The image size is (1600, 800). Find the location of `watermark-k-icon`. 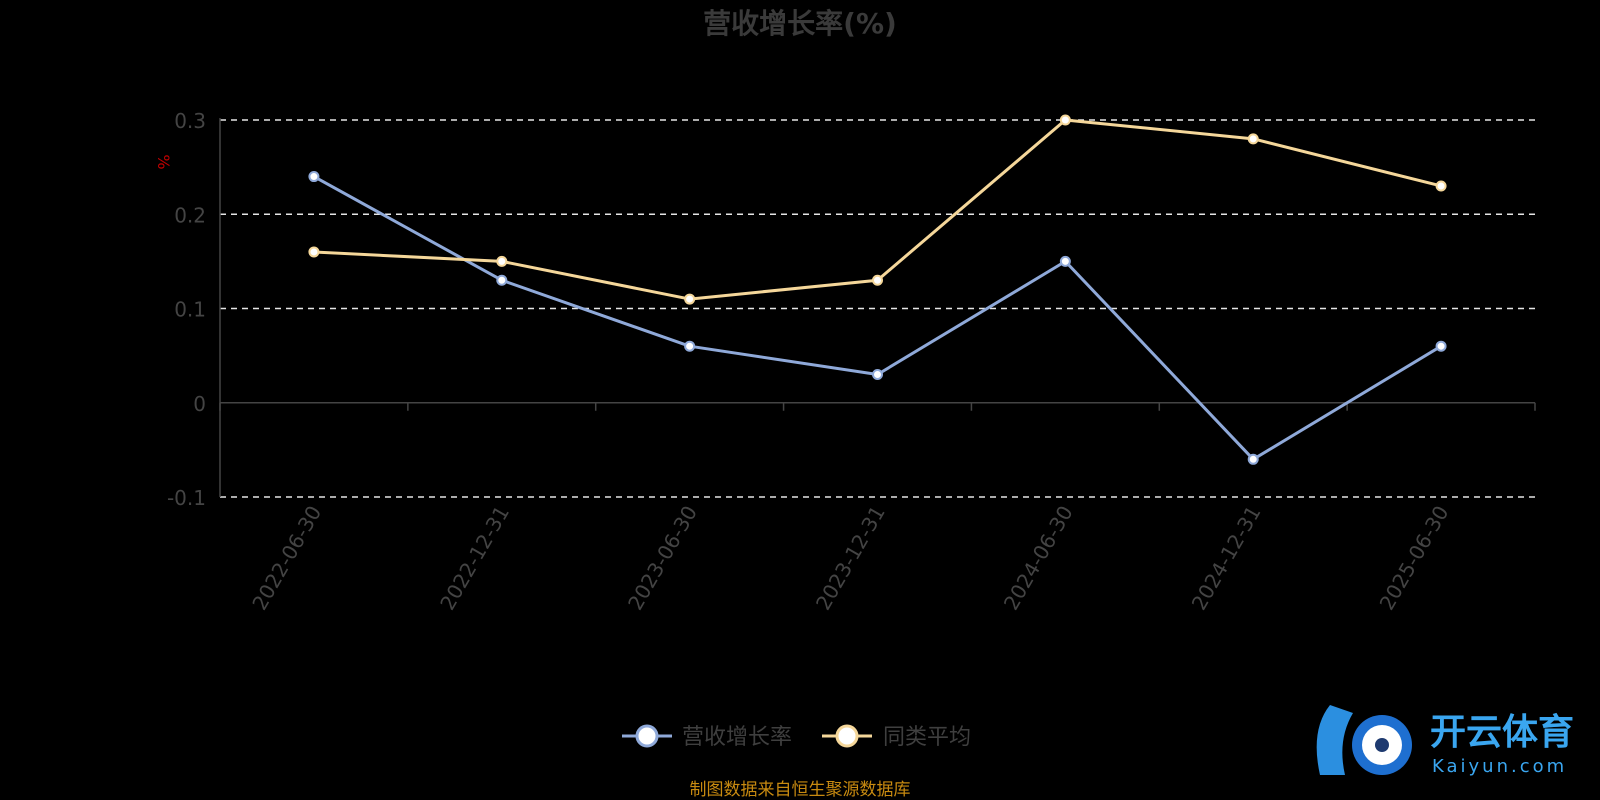

watermark-k-icon is located at coordinates (1334, 740).